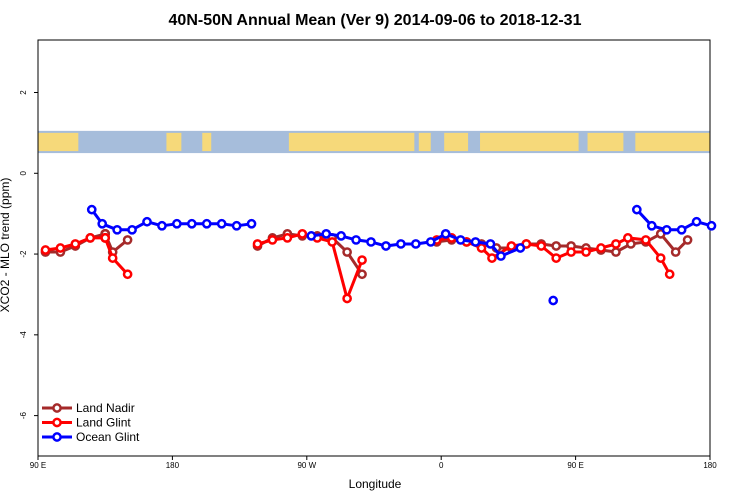  Describe the element at coordinates (103, 423) in the screenshot. I see `legend-label: Land Glint` at that location.